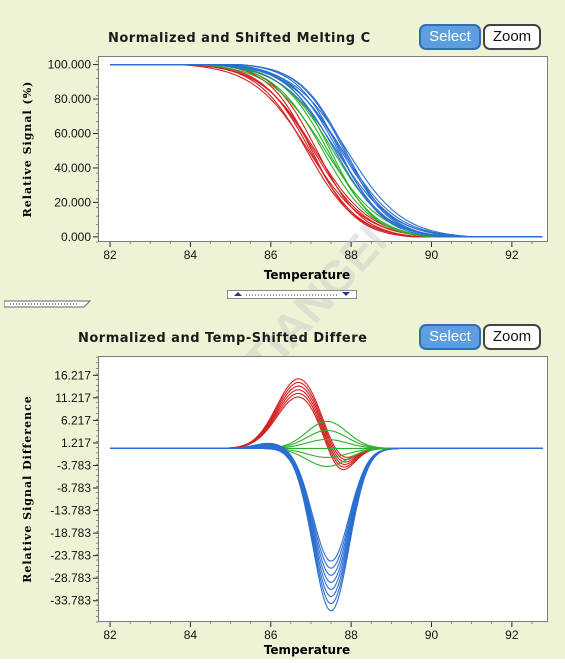 This screenshot has width=565, height=663. What do you see at coordinates (72, 202) in the screenshot?
I see `top-y-tick-label: 20.000` at bounding box center [72, 202].